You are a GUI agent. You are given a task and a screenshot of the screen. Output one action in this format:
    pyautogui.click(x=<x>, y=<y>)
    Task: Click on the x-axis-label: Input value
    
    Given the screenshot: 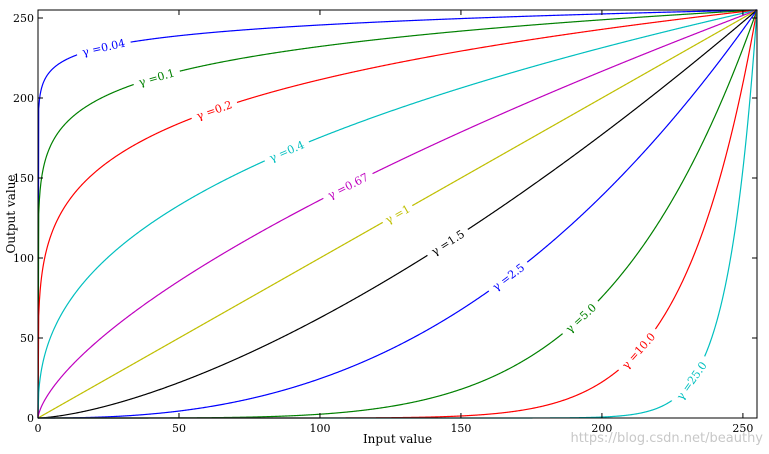 What is the action you would take?
    pyautogui.click(x=397, y=439)
    